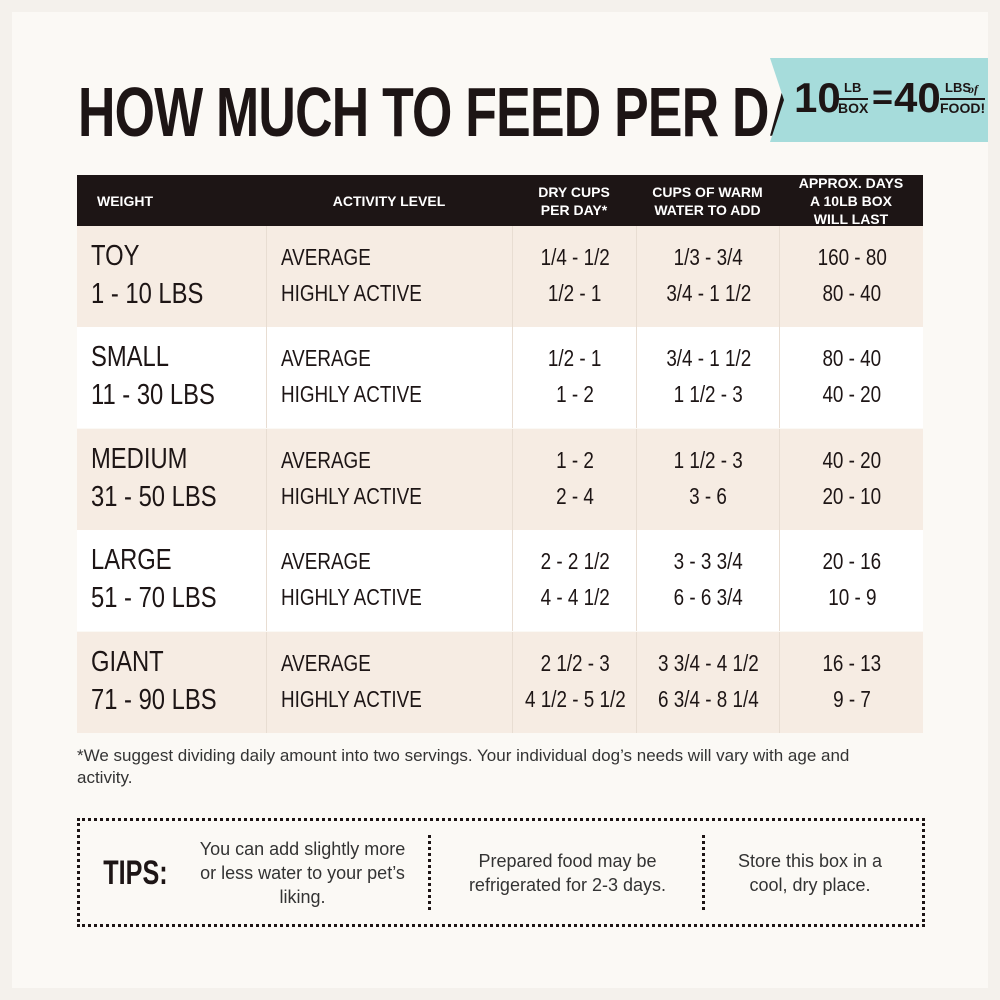  Describe the element at coordinates (963, 107) in the screenshot. I see `badge-unit: FOOD!` at that location.